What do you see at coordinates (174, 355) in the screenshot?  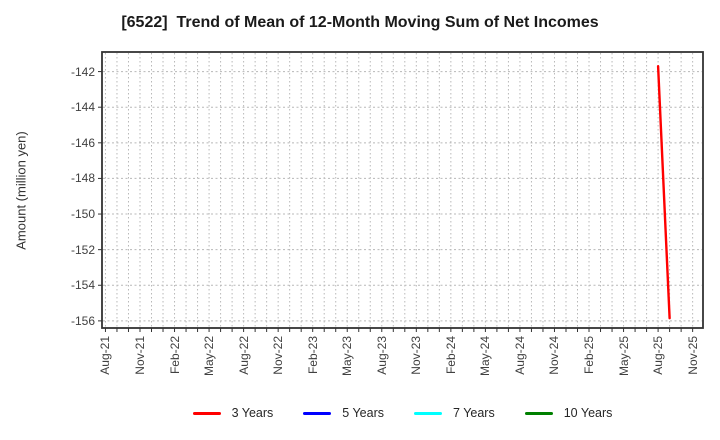 I see `x-tick-label: Feb-22` at bounding box center [174, 355].